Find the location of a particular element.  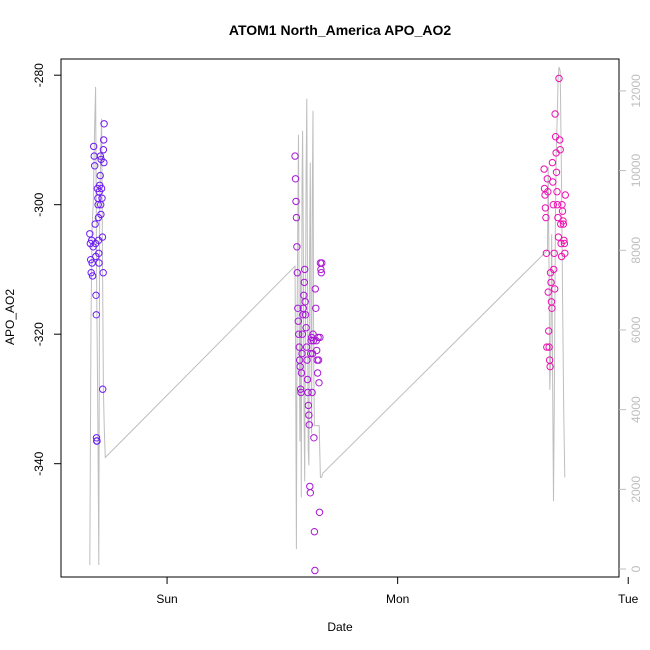

y2-tick-label: 12000 is located at coordinates (636, 91).